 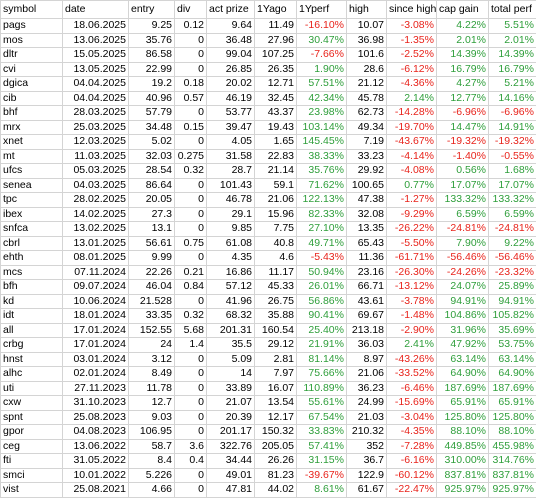 I want to click on table-cell: 21.06, so click(x=275, y=200).